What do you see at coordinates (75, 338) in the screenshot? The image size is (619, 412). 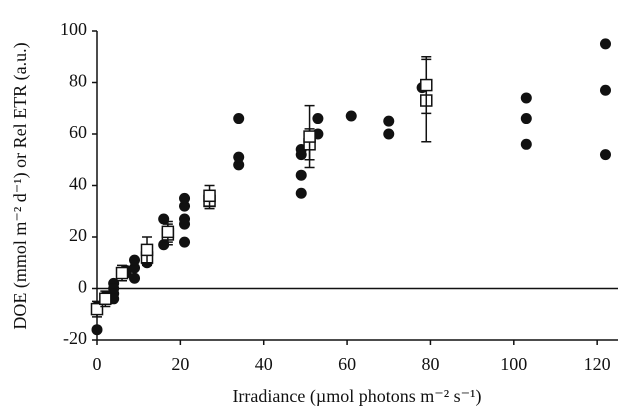 I see `y-tick-label: -20` at bounding box center [75, 338].